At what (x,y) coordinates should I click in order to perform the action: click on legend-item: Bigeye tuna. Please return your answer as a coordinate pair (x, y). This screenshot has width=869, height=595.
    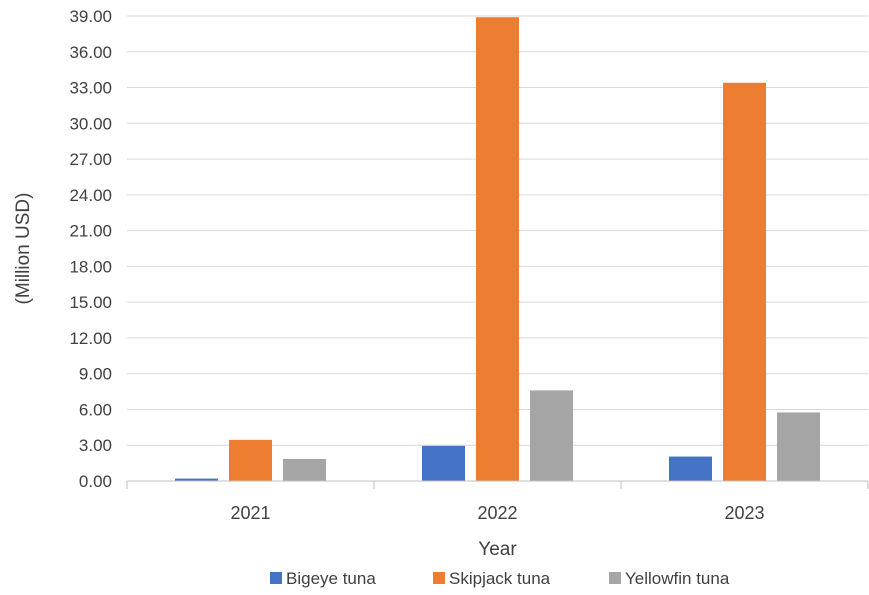
    Looking at the image, I should click on (323, 578).